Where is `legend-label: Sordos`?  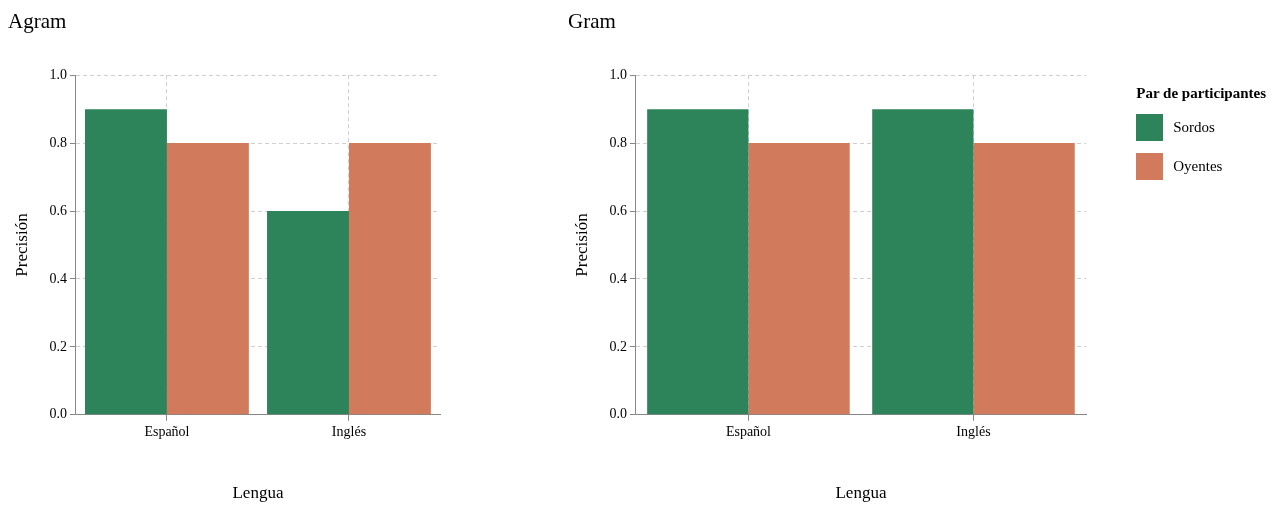
legend-label: Sordos is located at coordinates (1194, 127).